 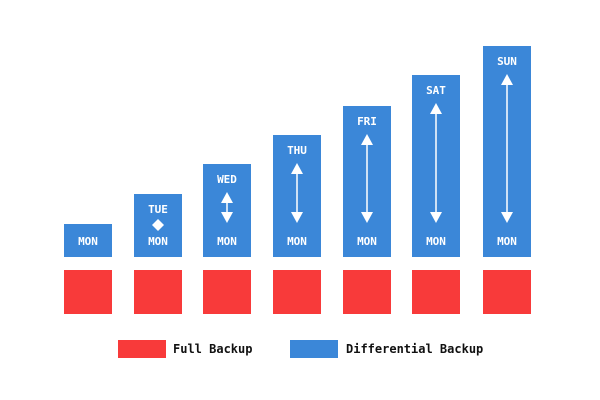 What do you see at coordinates (142, 349) in the screenshot?
I see `legend-swatch-full` at bounding box center [142, 349].